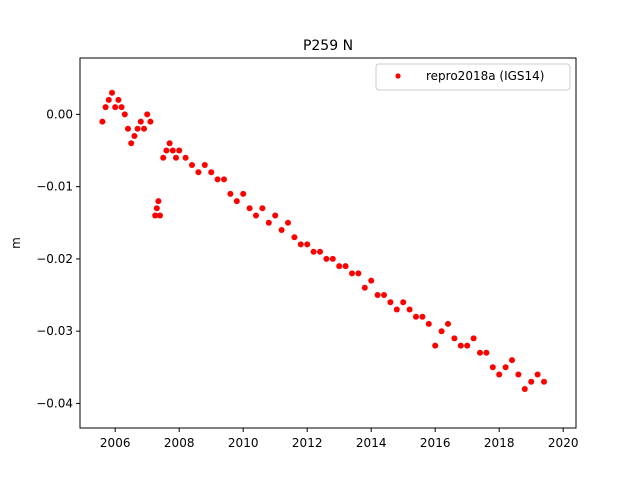 The width and height of the screenshot is (640, 480). I want to click on y-axis: 0.00 −0.01 −0.02 −0.03 −0.04, so click(58, 258).